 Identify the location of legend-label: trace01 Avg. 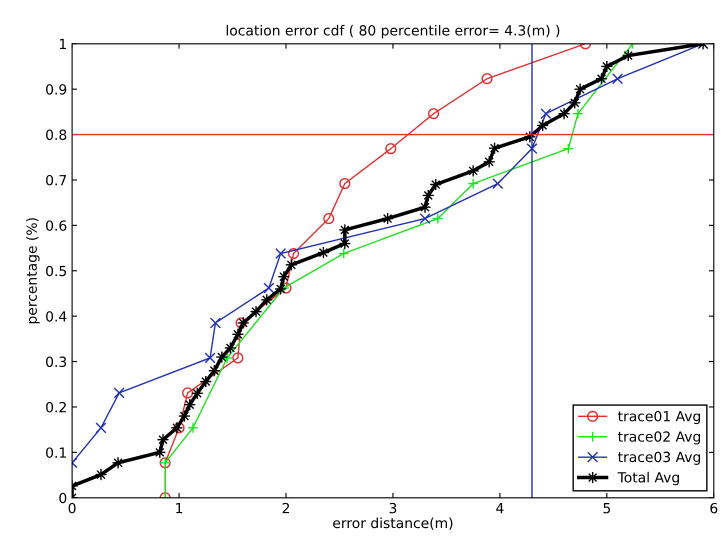
(659, 417).